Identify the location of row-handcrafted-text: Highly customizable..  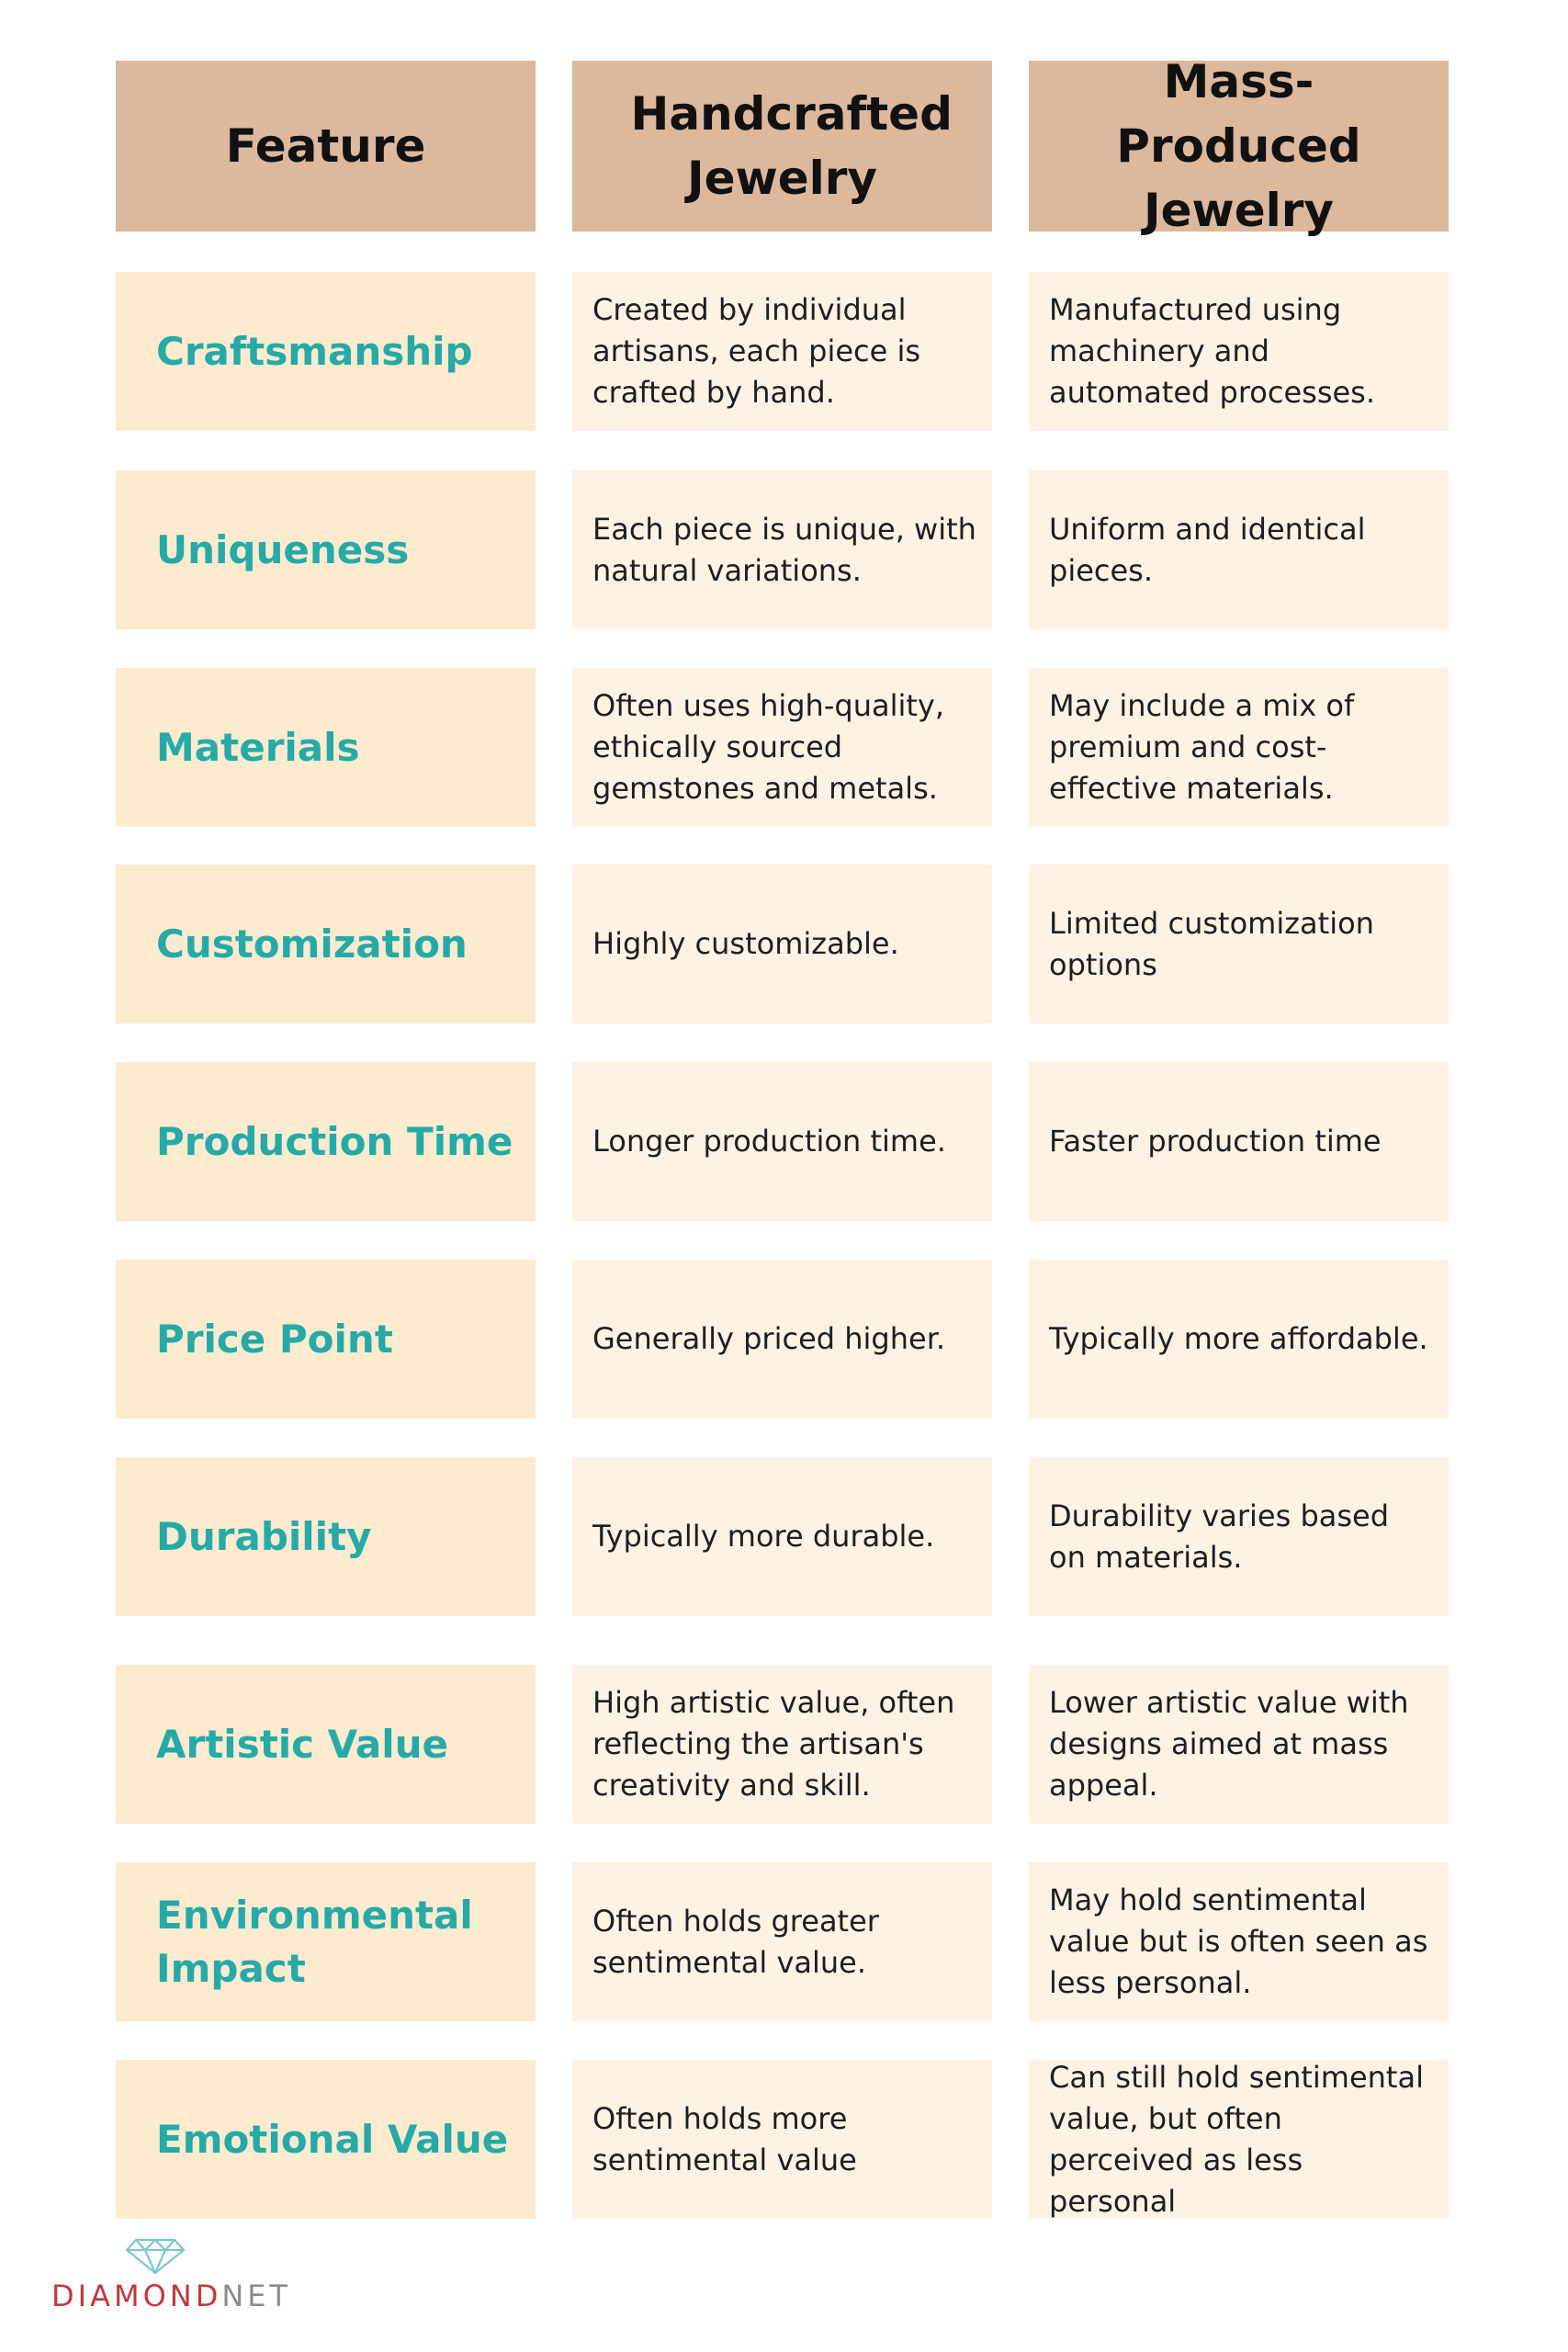
(745, 943).